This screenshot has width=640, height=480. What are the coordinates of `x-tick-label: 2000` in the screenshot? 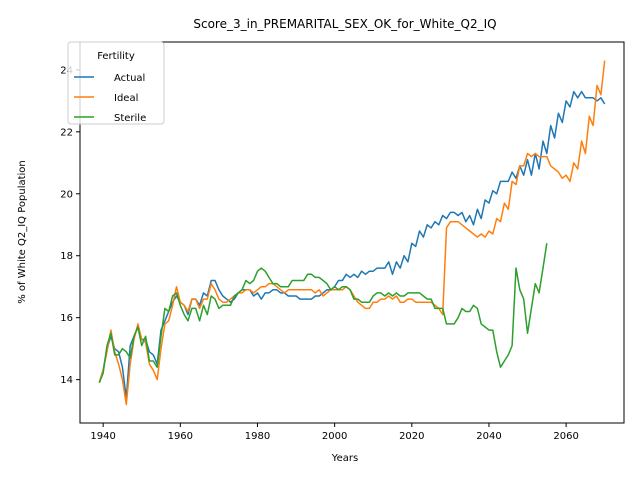 It's located at (334, 436).